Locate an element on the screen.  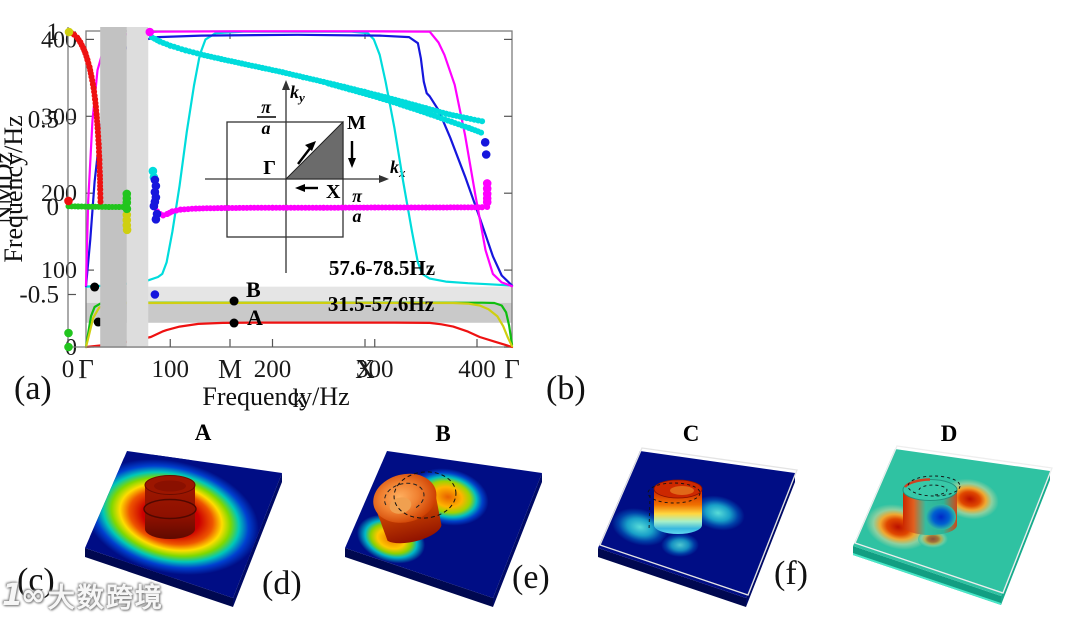
mode-d-label: D is located at coordinates (949, 433).